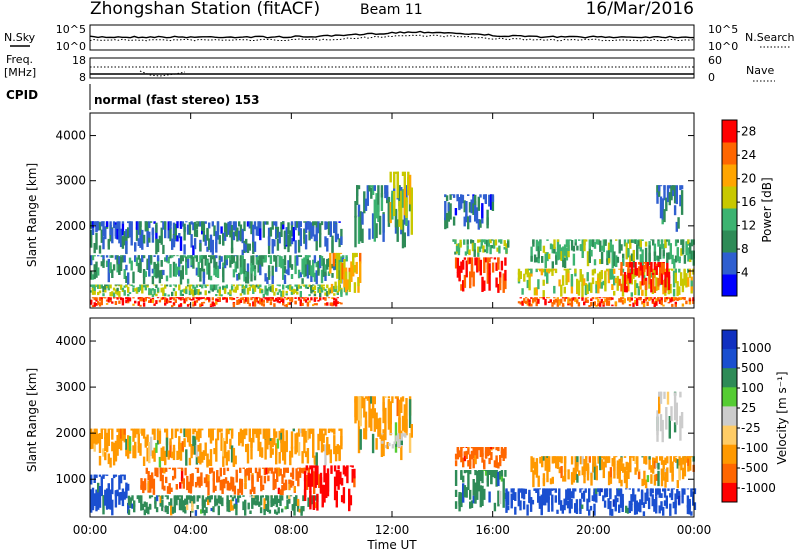 This screenshot has height=554, width=800. What do you see at coordinates (216, 302) in the screenshot?
I see `echo-region` at bounding box center [216, 302].